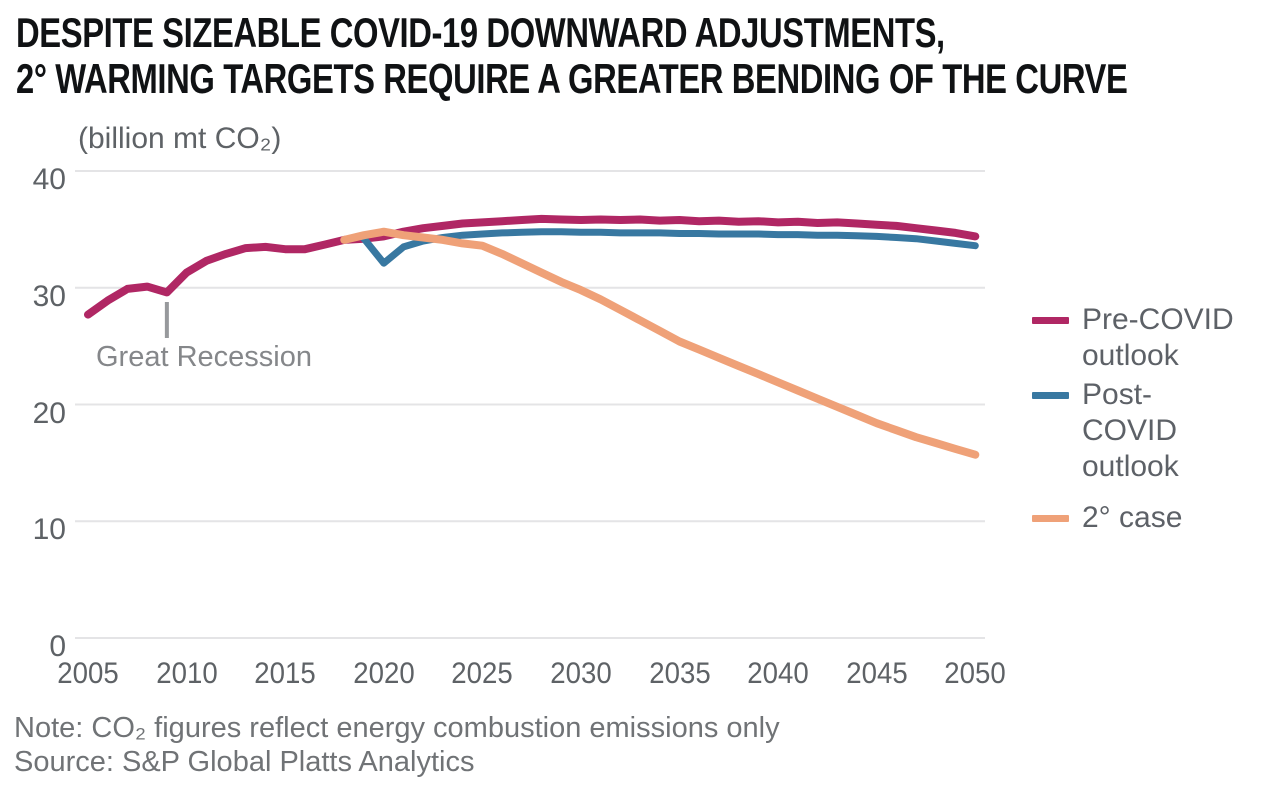 The height and width of the screenshot is (804, 1278). I want to click on x-axis-tick-label: 2015, so click(285, 673).